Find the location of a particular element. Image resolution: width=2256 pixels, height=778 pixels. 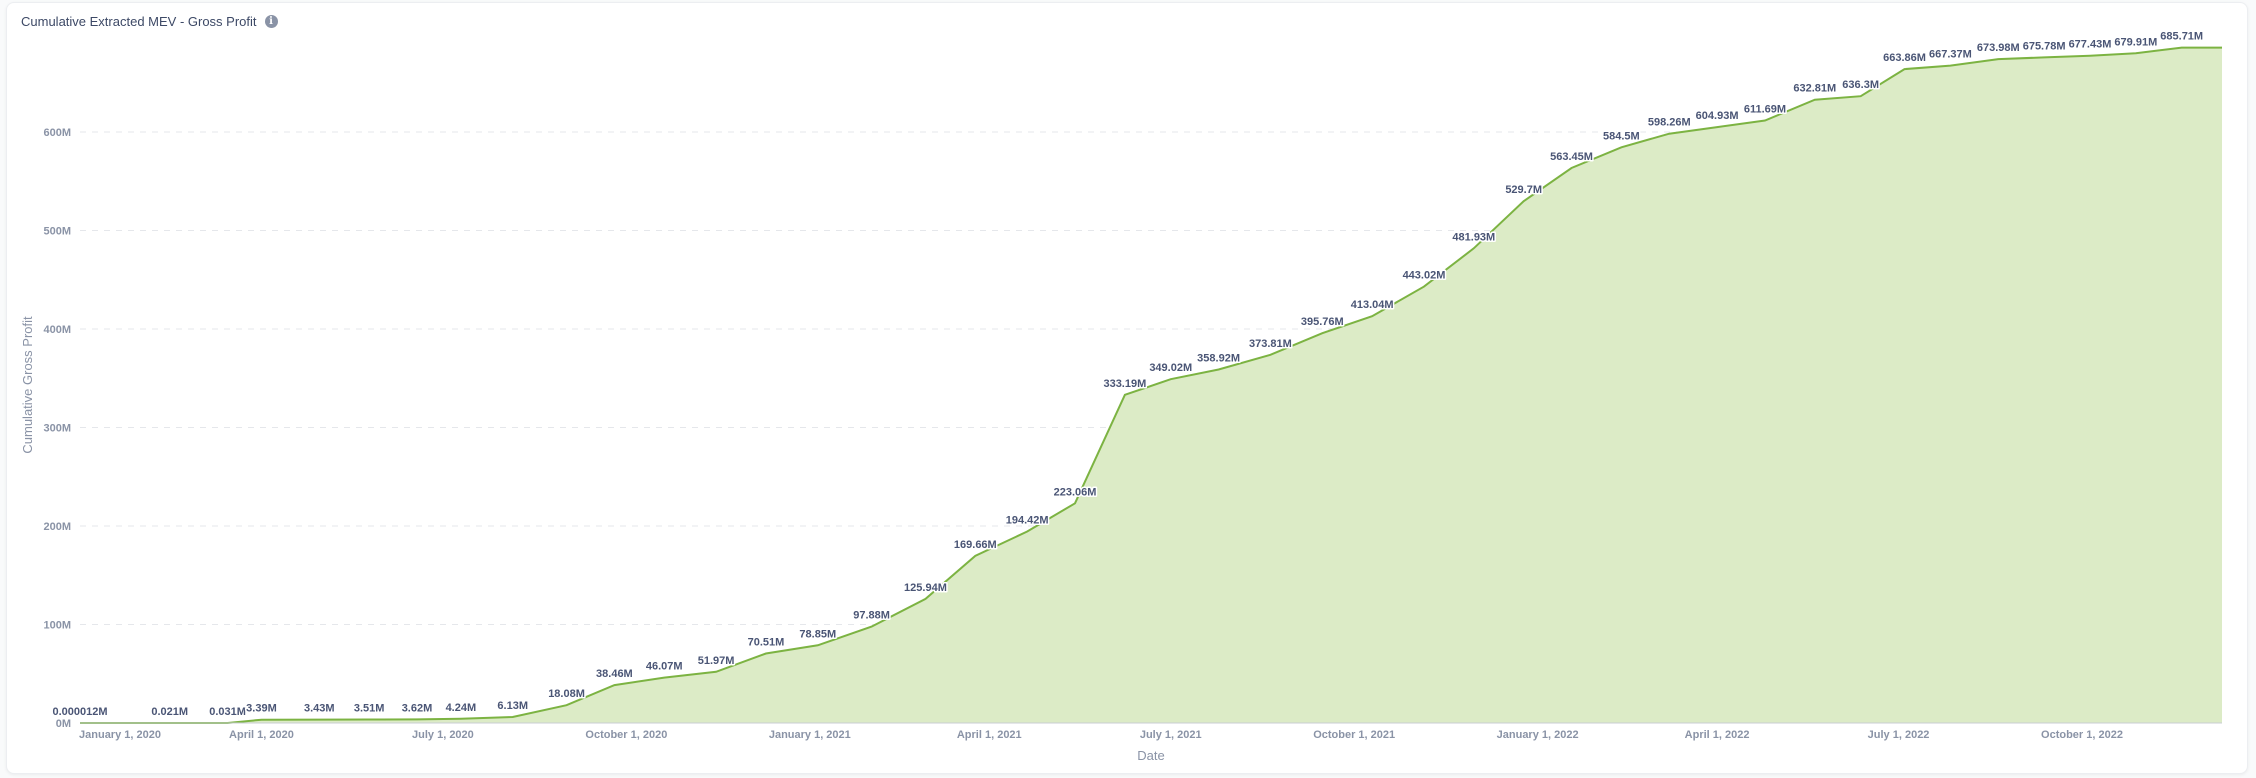

y-axis-ticks: 0M 100M 200M 300M 400M 500M 600M is located at coordinates (57, 428).